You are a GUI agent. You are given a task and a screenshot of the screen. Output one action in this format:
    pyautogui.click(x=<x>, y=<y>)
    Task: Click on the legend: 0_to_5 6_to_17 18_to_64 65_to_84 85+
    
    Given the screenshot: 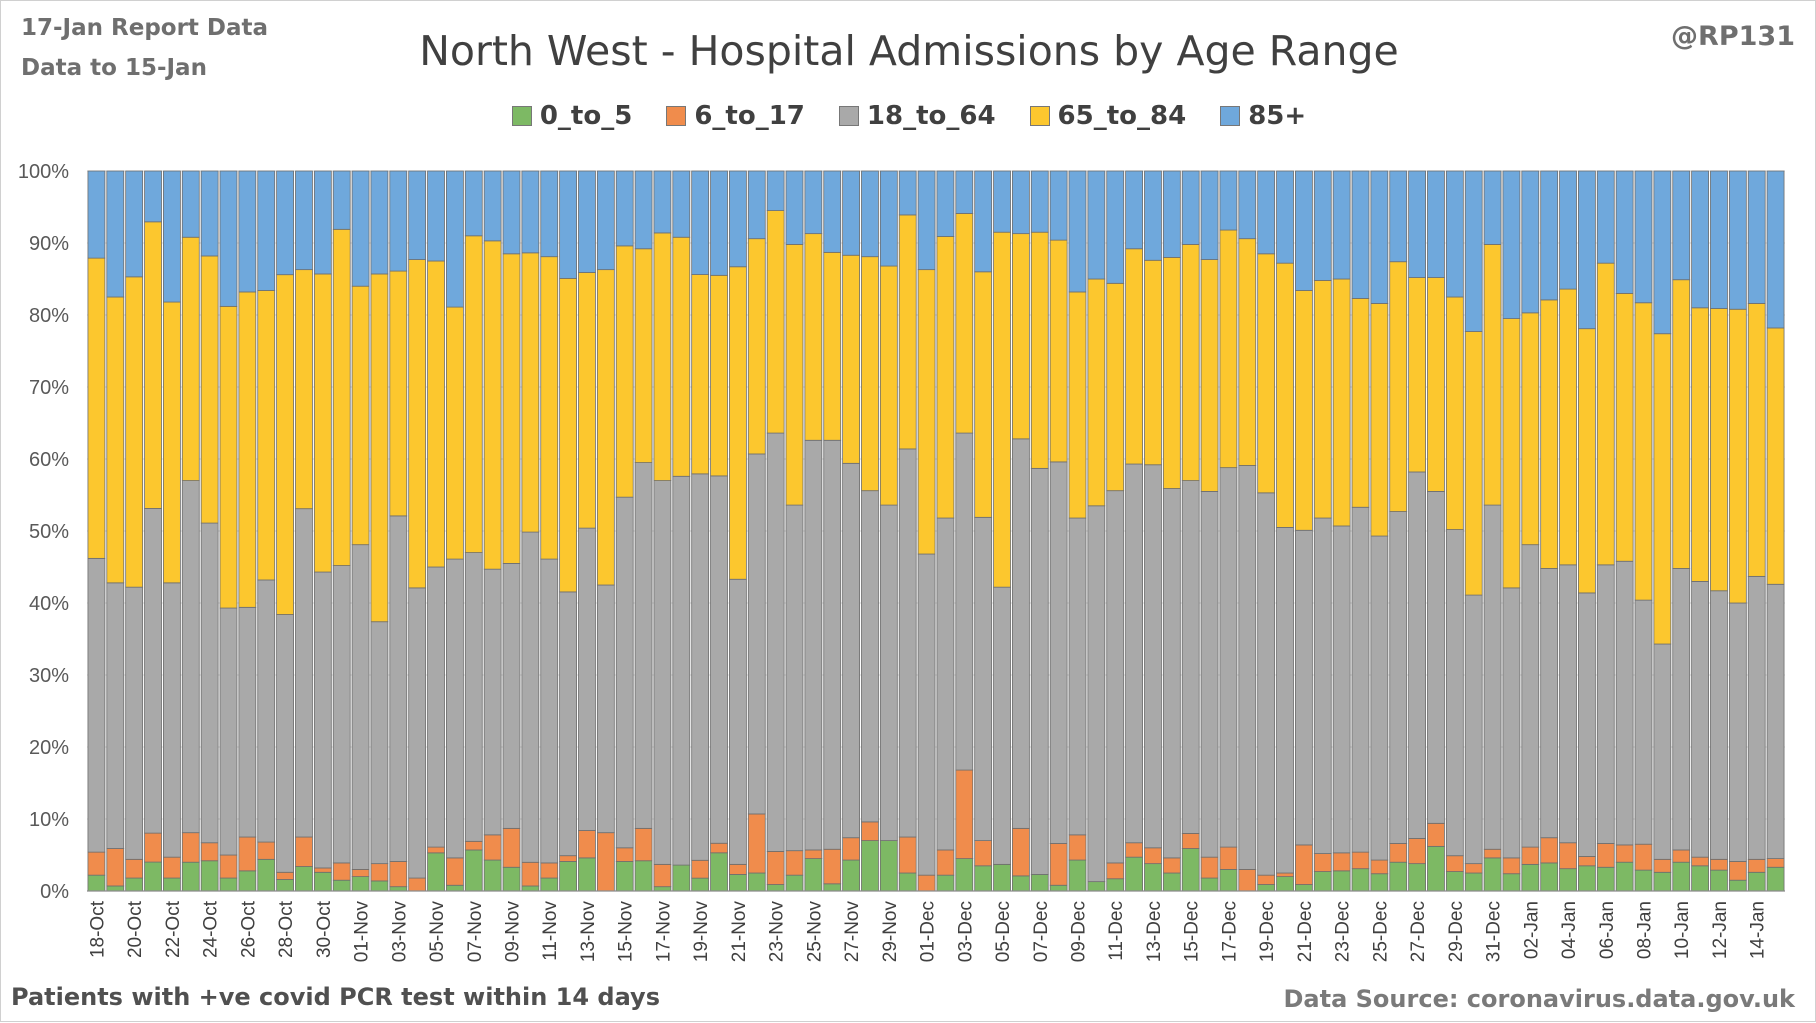 What is the action you would take?
    pyautogui.click(x=908, y=116)
    